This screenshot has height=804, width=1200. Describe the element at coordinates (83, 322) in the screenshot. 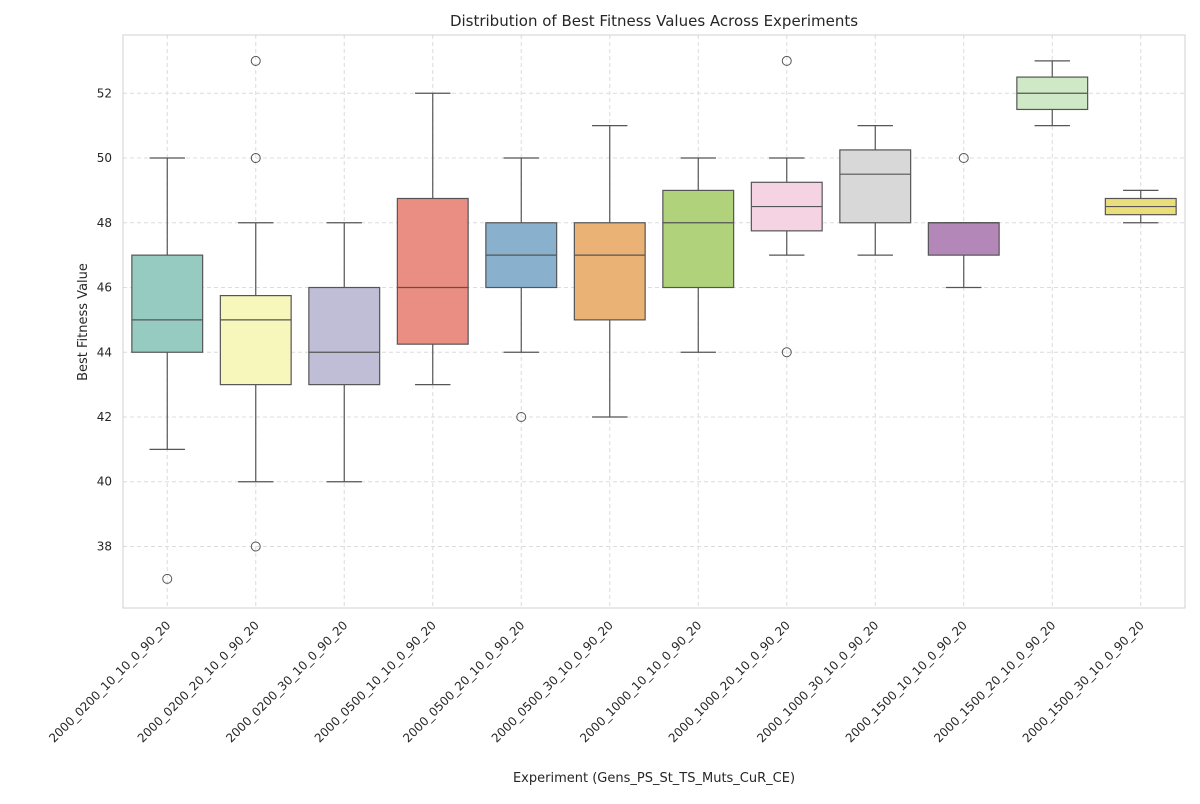

I see `y-axis-label: Best Fitness Value` at that location.